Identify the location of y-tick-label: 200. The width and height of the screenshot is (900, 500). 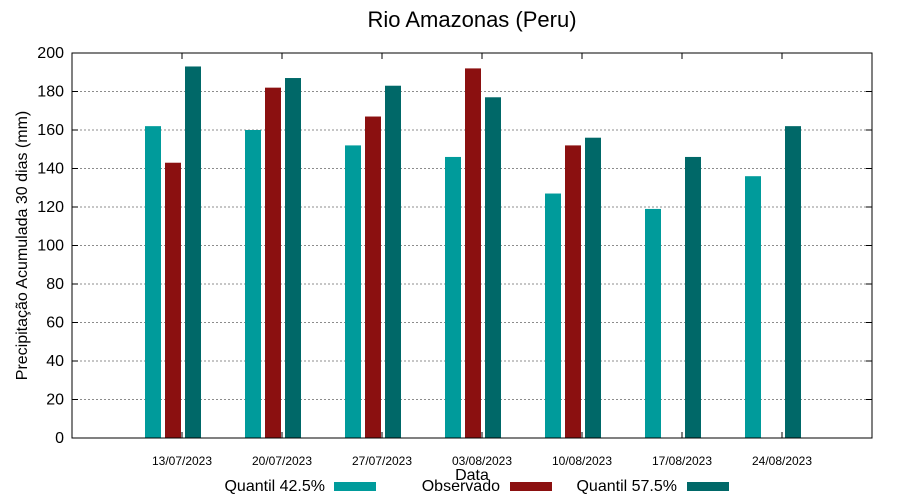
(50, 53).